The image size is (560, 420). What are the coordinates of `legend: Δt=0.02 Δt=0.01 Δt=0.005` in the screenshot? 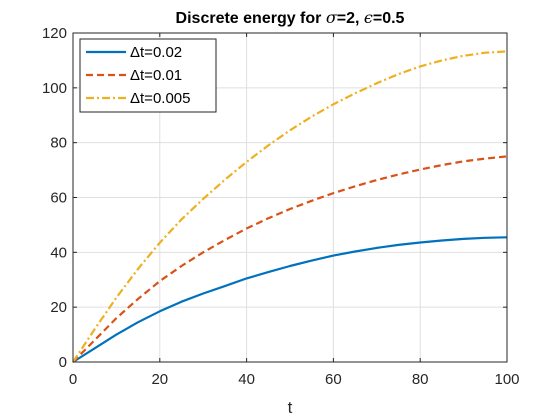 It's located at (148, 75).